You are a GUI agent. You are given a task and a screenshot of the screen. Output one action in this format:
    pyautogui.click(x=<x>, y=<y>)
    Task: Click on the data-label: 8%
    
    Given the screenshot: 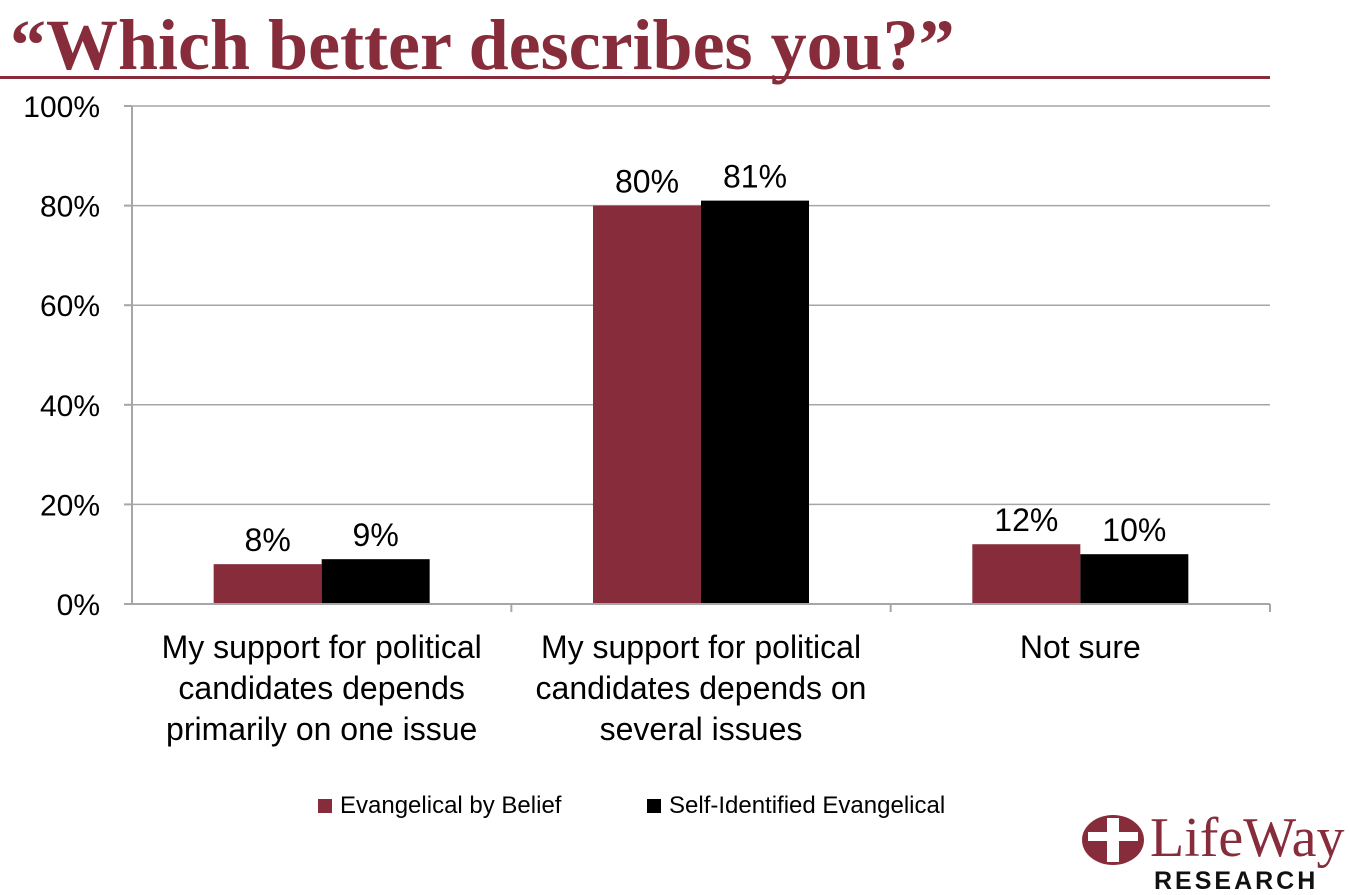 What is the action you would take?
    pyautogui.click(x=268, y=540)
    